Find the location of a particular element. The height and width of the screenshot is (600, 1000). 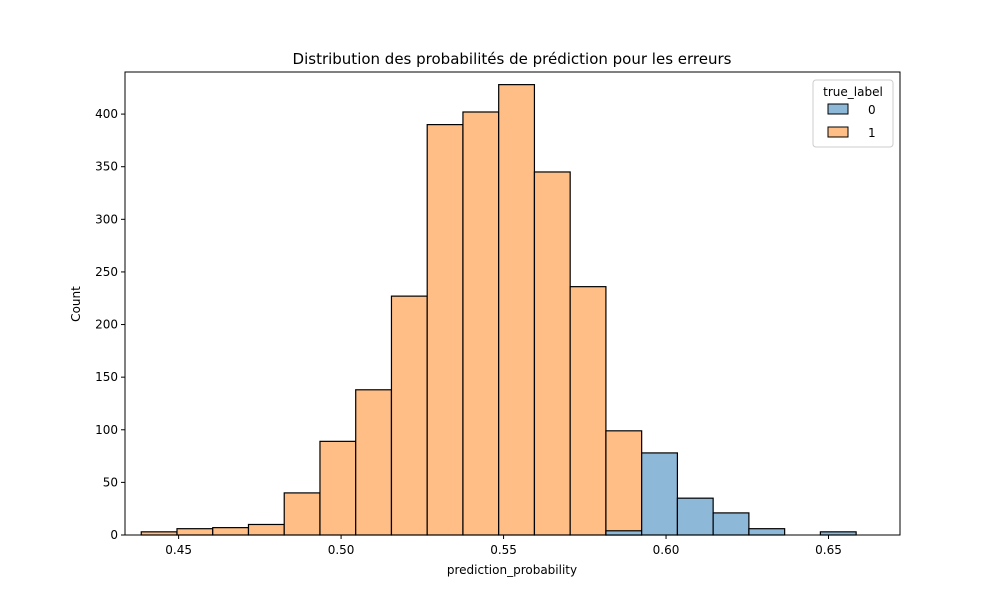

legend-title: true_label is located at coordinates (853, 92).